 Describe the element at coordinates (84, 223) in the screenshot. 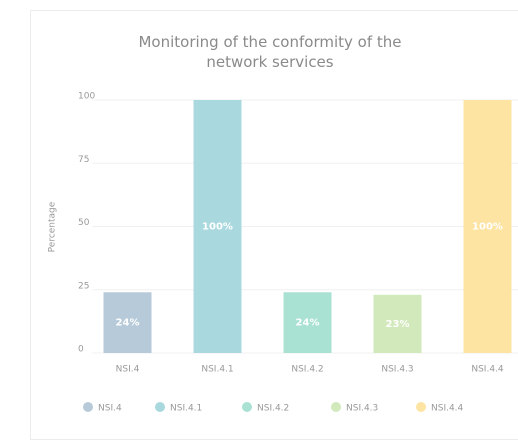

I see `y-tick-label: 50` at that location.